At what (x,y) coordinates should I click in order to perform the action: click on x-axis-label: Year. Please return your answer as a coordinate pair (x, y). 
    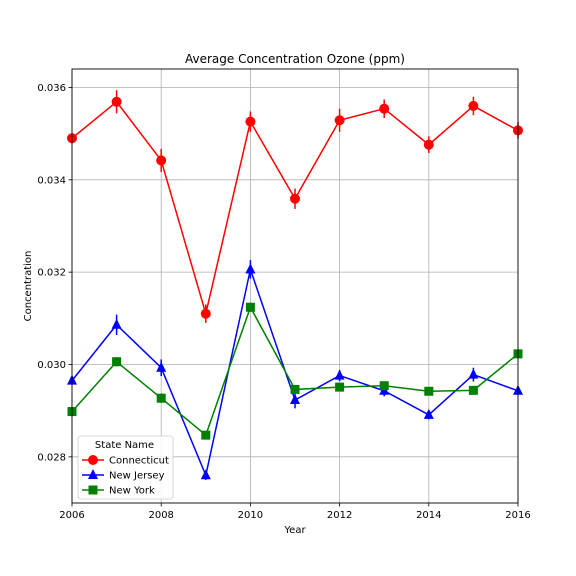
    Looking at the image, I should click on (294, 530).